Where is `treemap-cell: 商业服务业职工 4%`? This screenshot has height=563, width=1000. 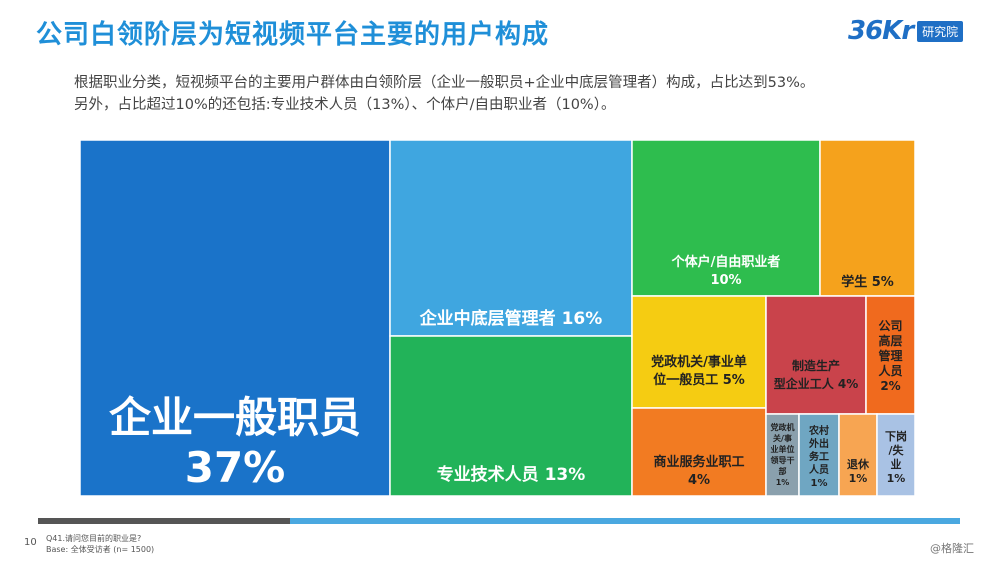
treemap-cell: 商业服务业职工 4% is located at coordinates (699, 451).